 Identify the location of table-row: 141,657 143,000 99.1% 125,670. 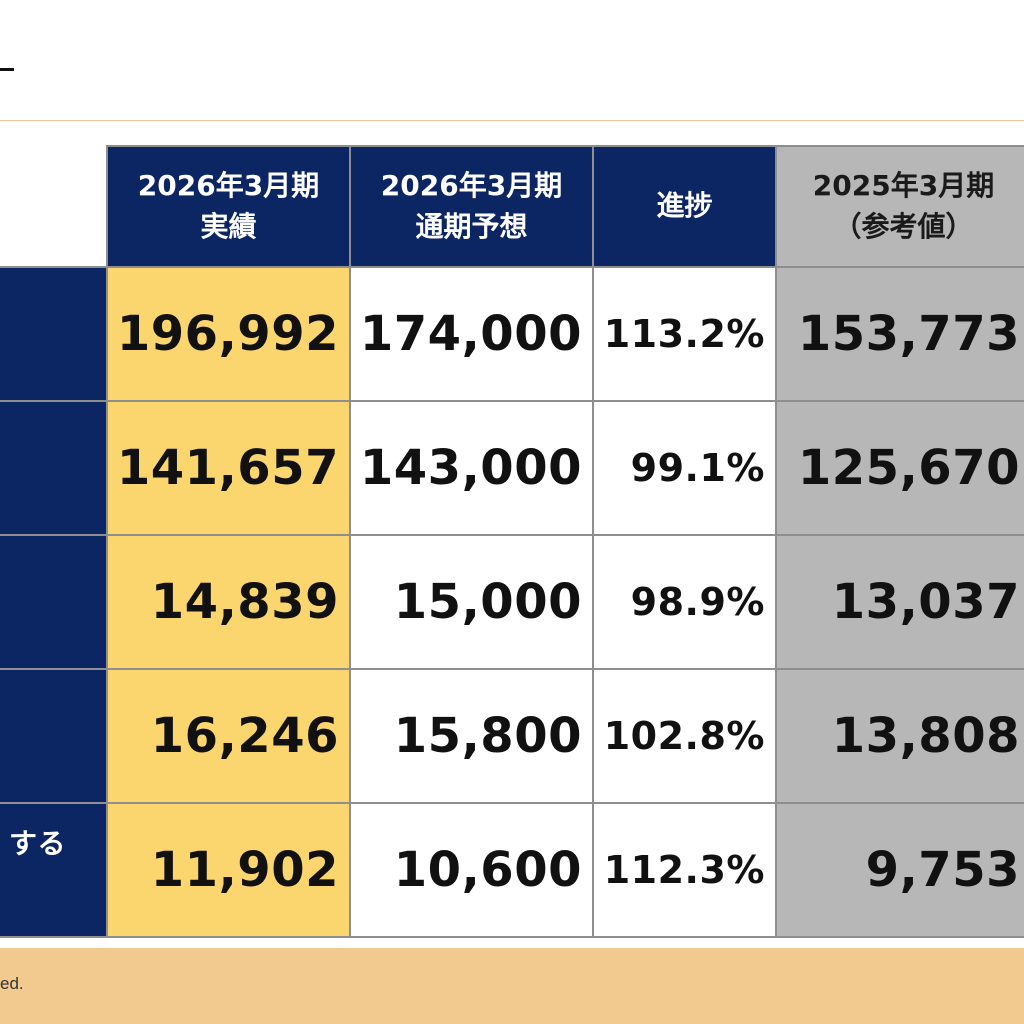
(512, 468).